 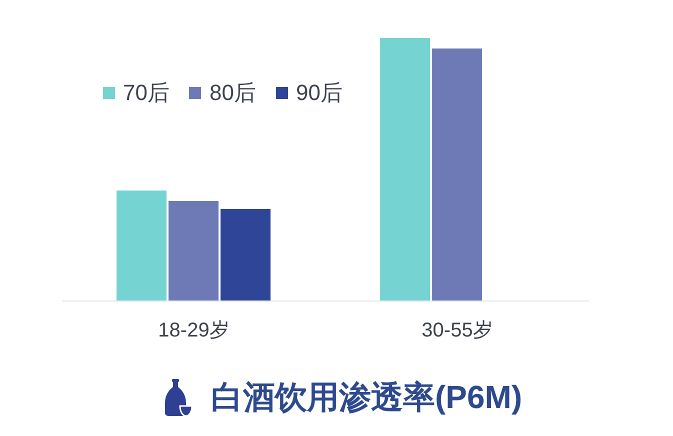 What do you see at coordinates (366, 397) in the screenshot?
I see `text: 白酒饮用渗透率(P6M)` at bounding box center [366, 397].